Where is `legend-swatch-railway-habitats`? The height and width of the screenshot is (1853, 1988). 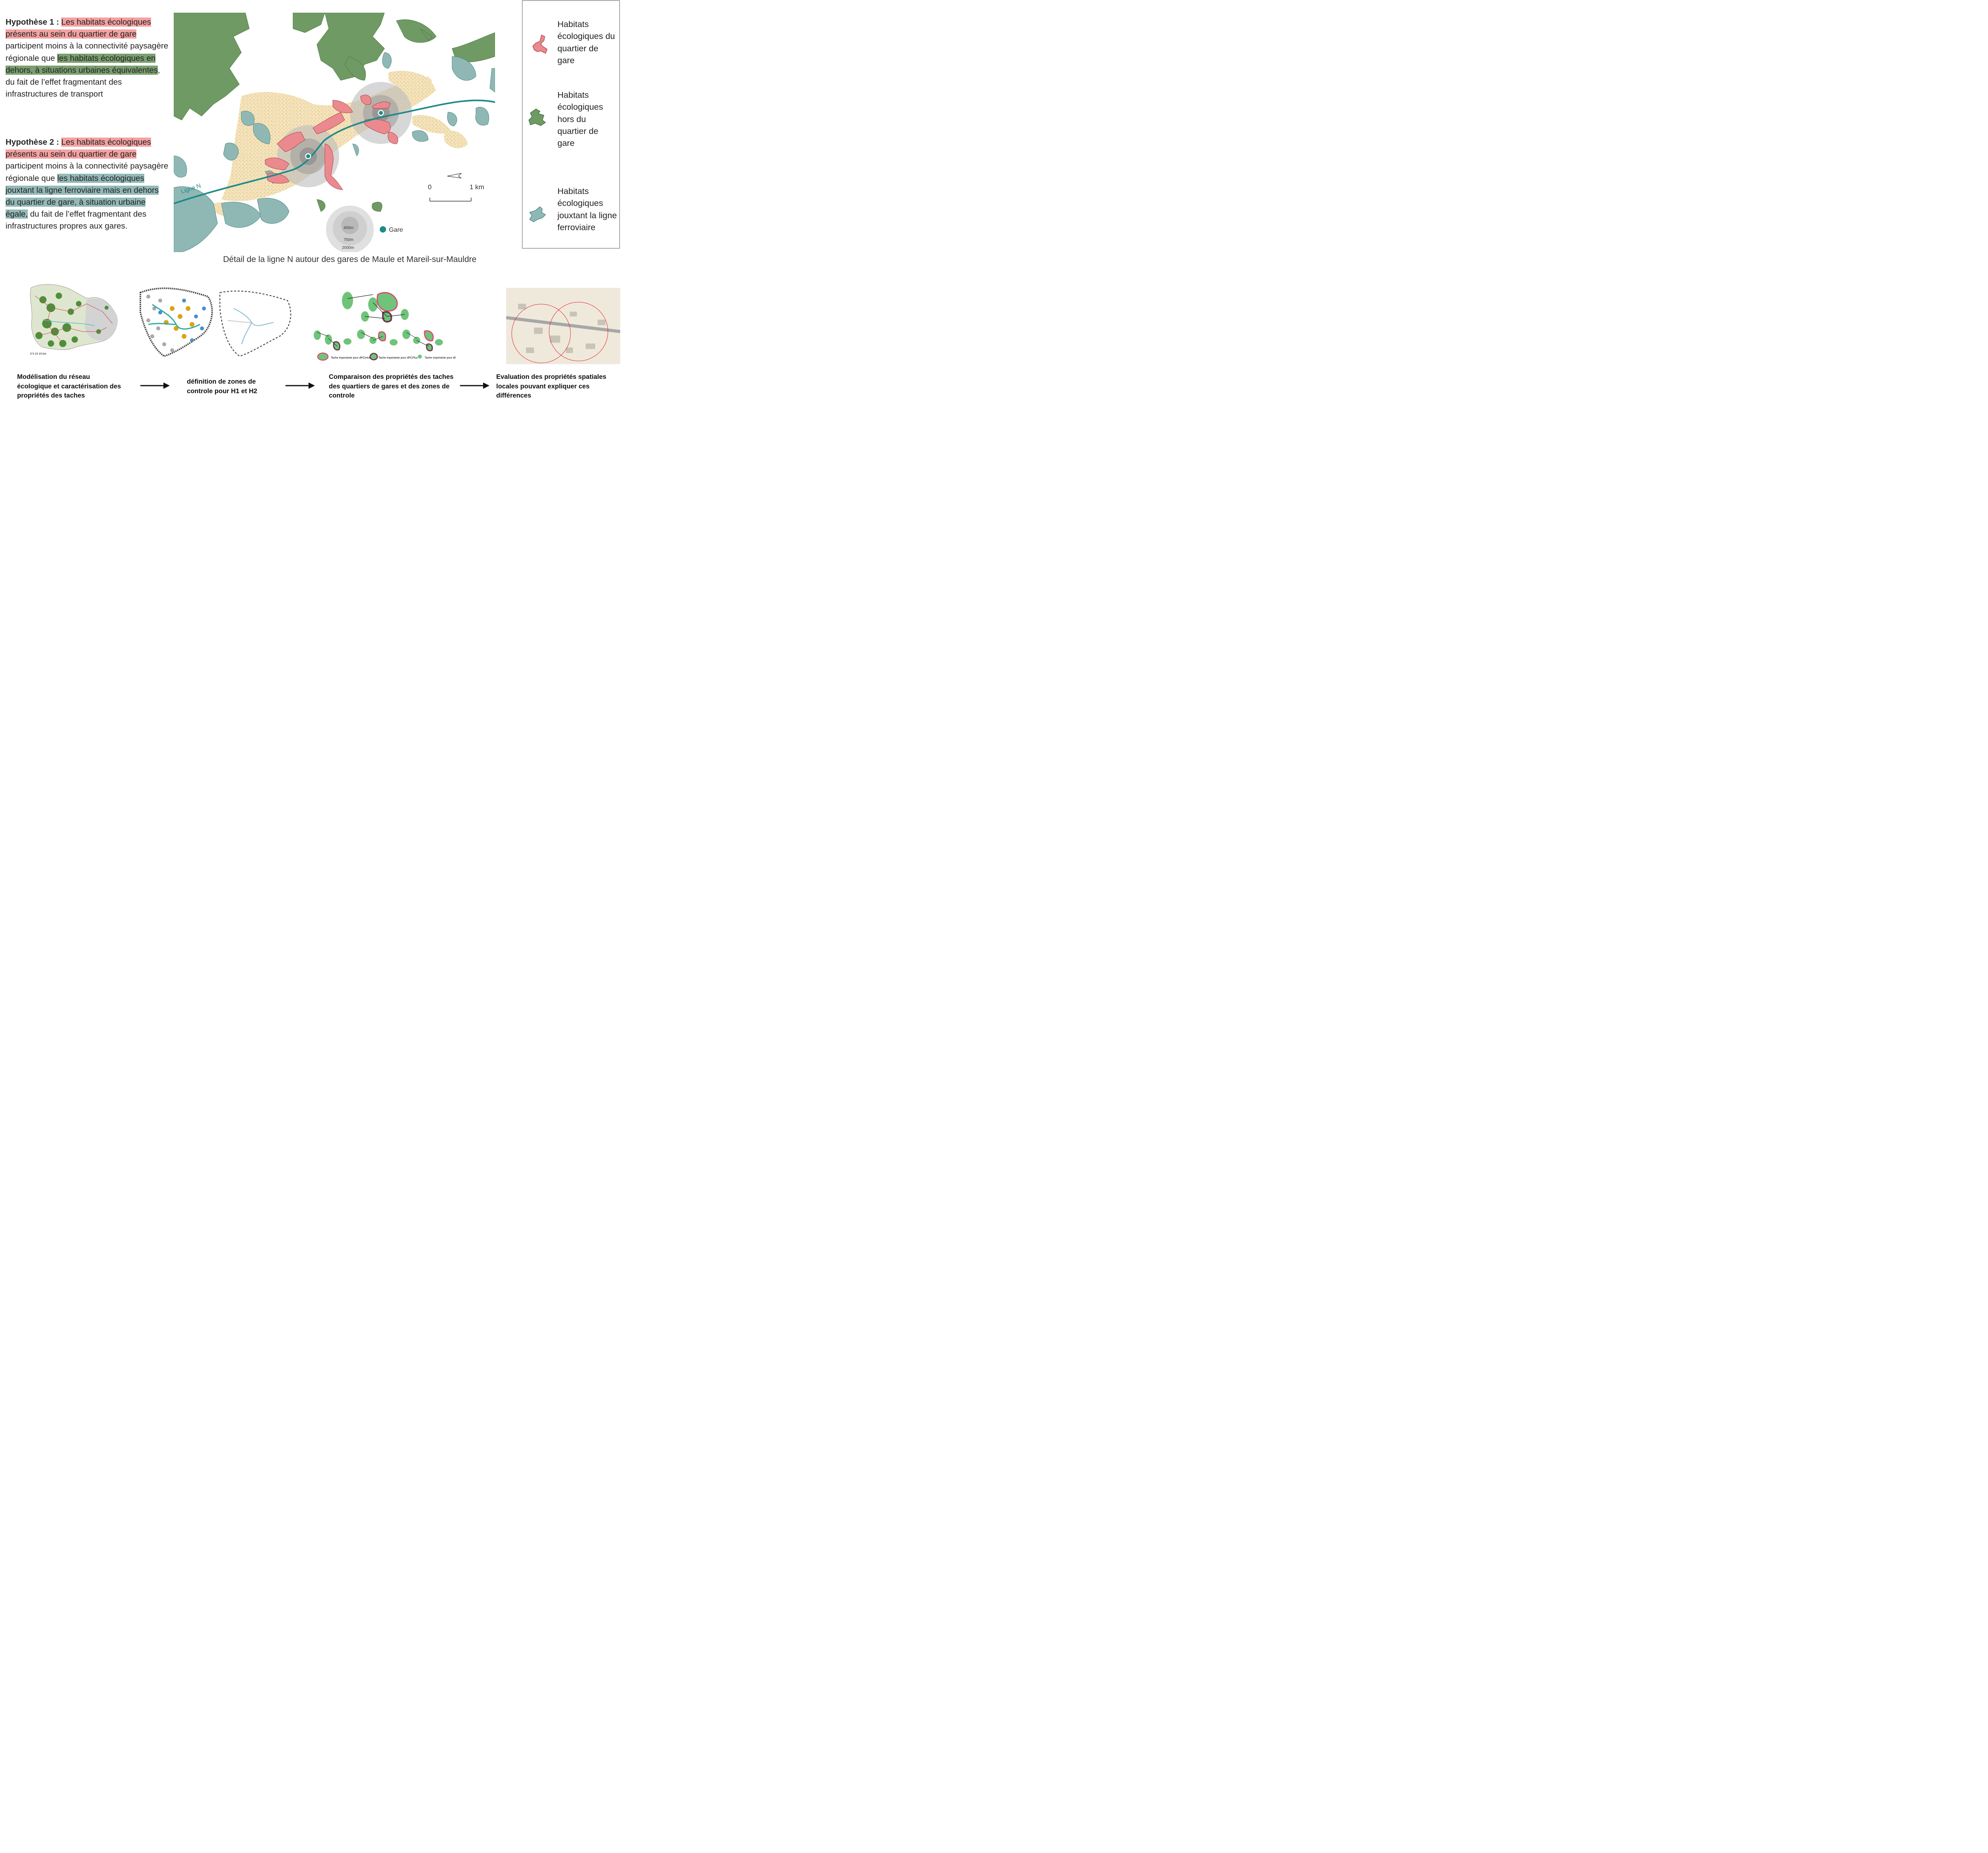 legend-swatch-railway-habitats is located at coordinates (537, 214).